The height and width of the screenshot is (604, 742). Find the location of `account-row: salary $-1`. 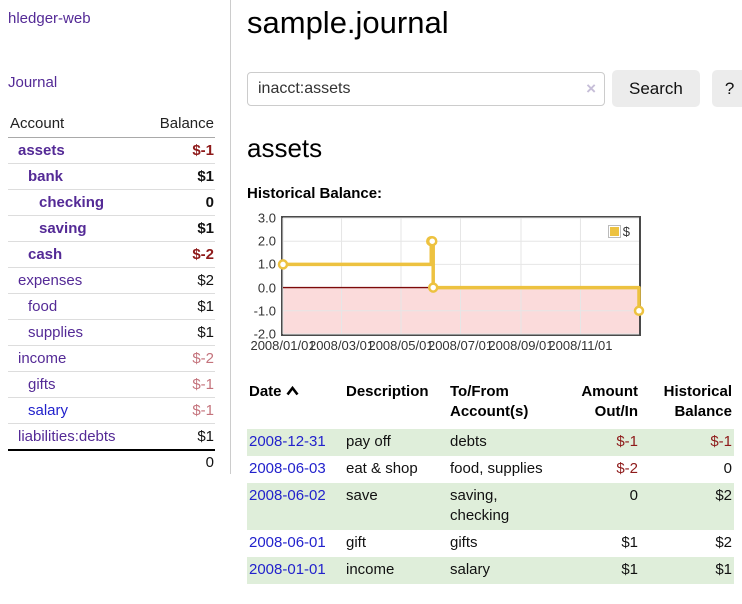

account-row: salary $-1 is located at coordinates (111, 410).